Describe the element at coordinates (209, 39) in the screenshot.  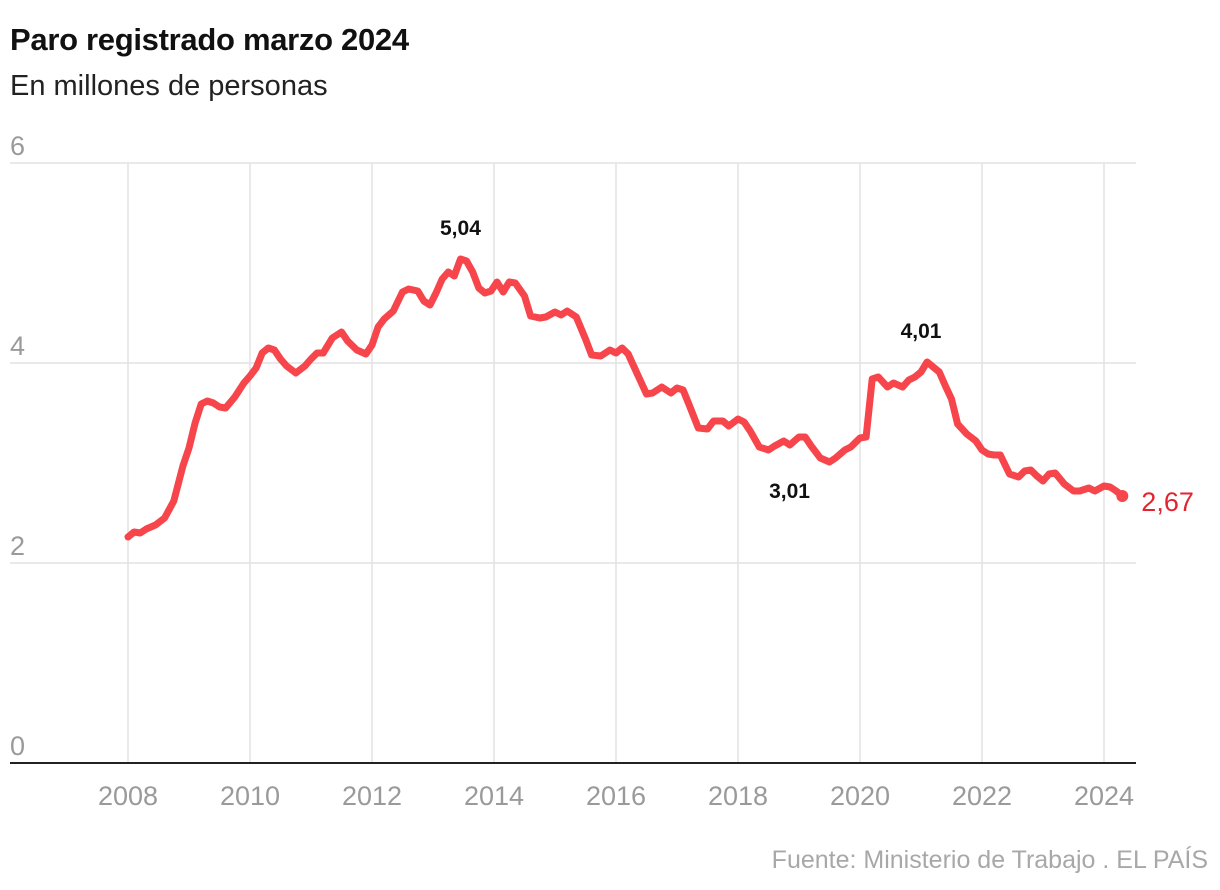
I see `chart-title: Paro registrado marzo 2024` at that location.